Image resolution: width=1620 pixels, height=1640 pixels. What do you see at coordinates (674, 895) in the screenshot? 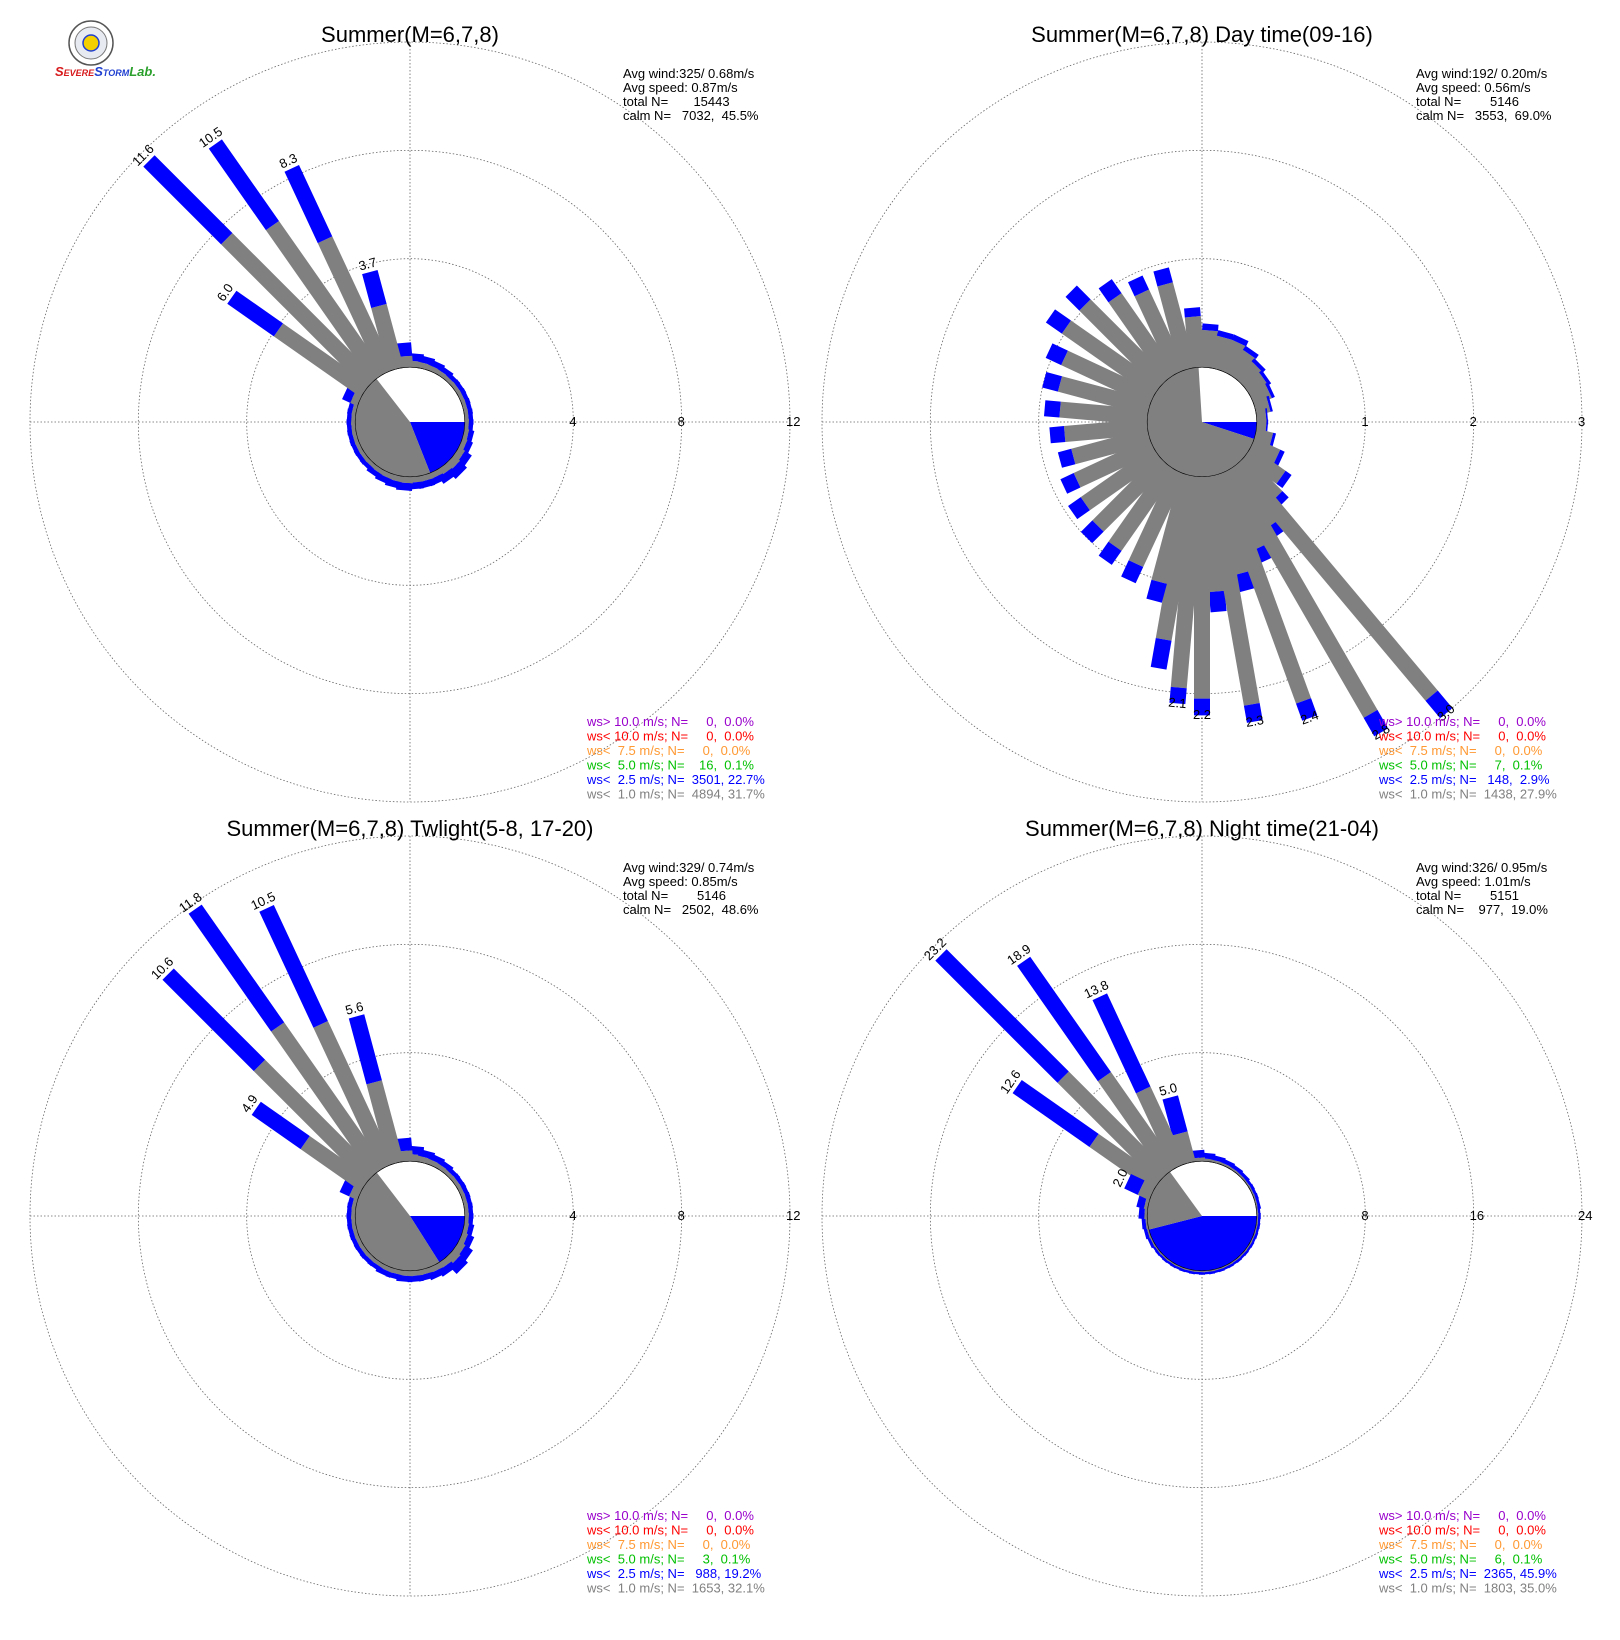
I see `stat-line: total N= 5146` at bounding box center [674, 895].